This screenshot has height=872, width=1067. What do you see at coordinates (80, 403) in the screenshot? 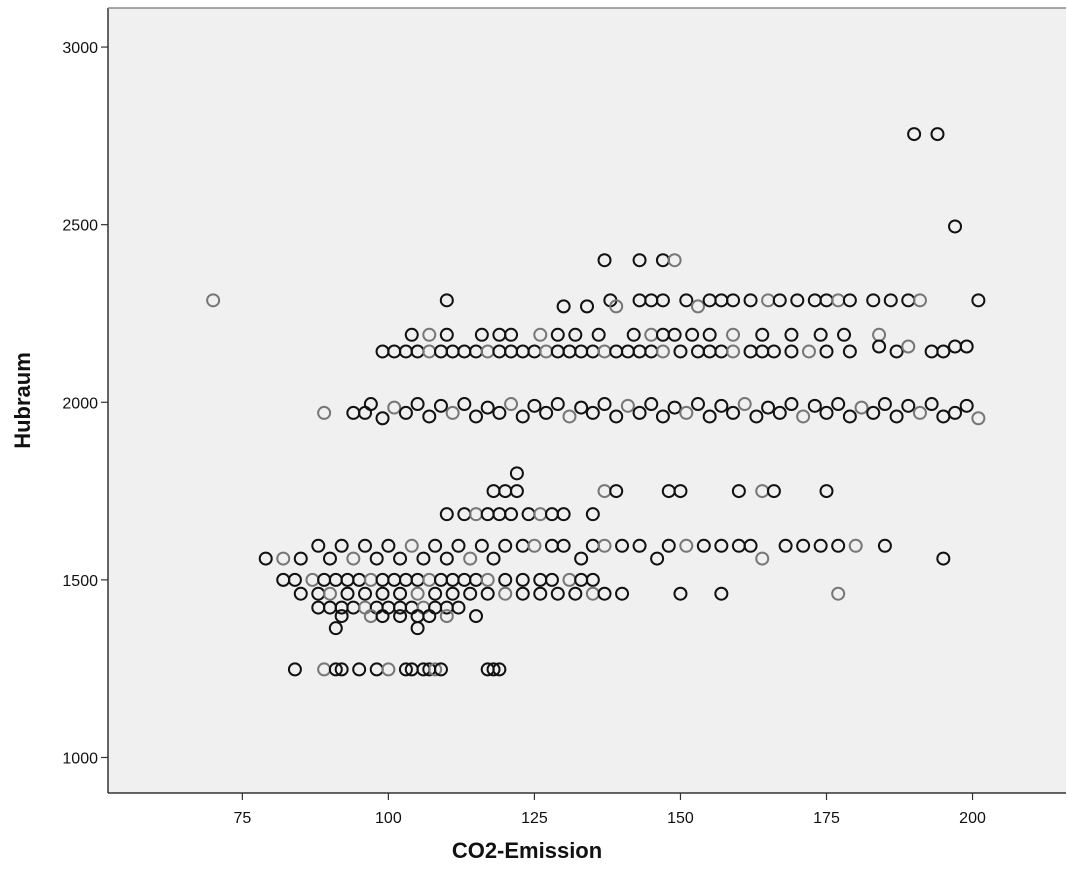
I see `y-tick-label: 2000` at bounding box center [80, 403].